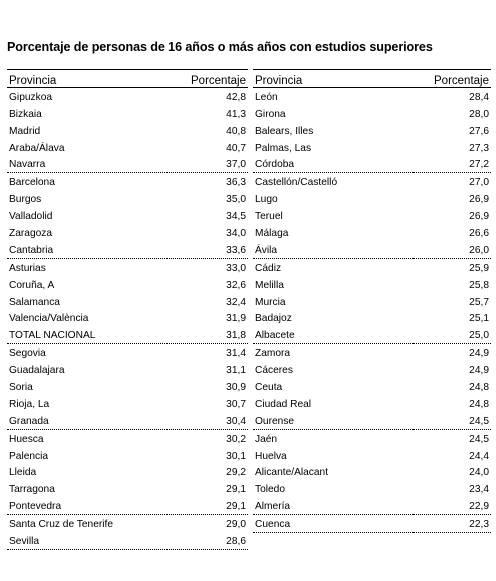  I want to click on table-row: Cuenca 22,3, so click(372, 524).